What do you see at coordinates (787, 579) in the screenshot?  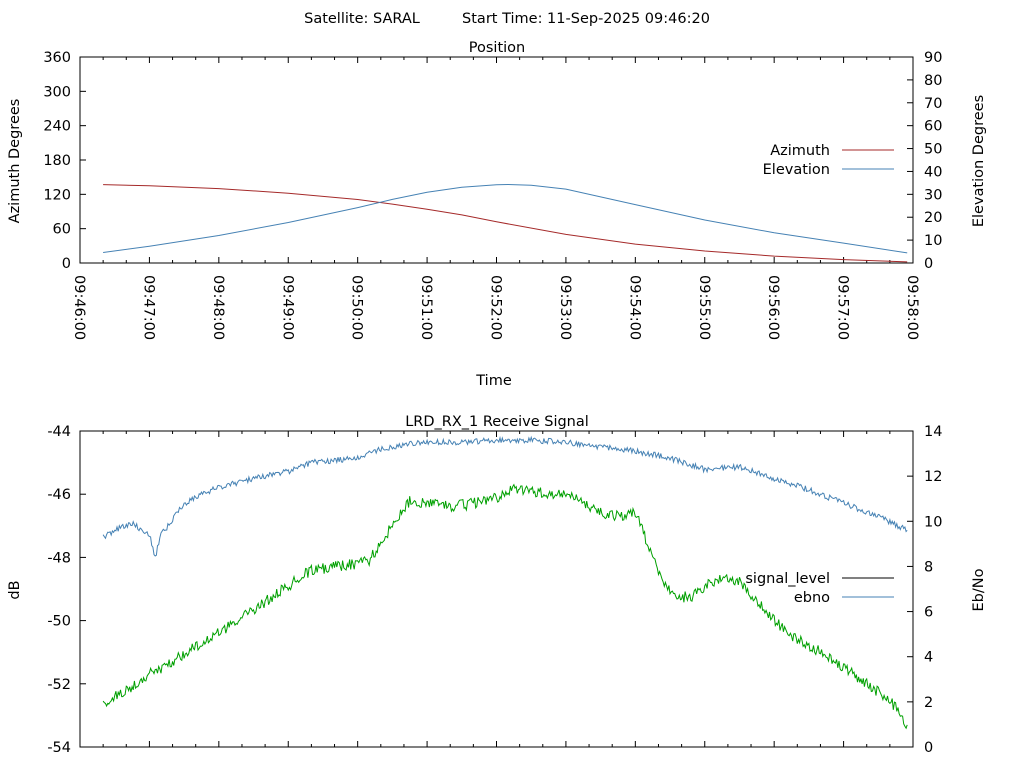 I see `signal-legend-signal-level-label: signal_level` at bounding box center [787, 579].